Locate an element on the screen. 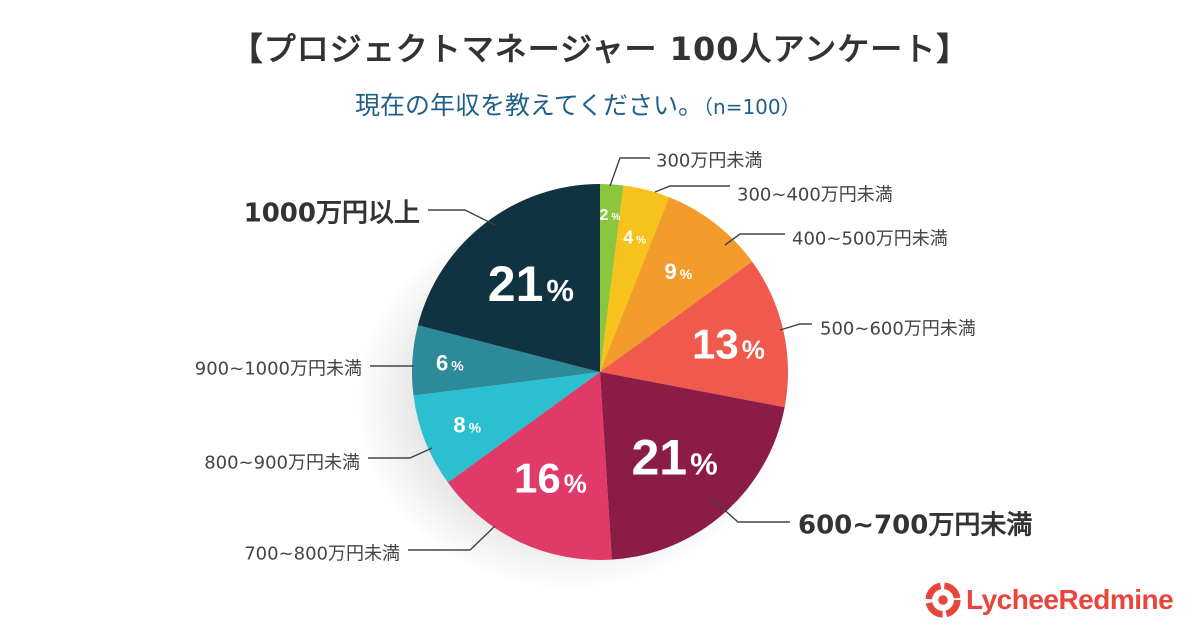  percent-label-8: 6% is located at coordinates (450, 363).